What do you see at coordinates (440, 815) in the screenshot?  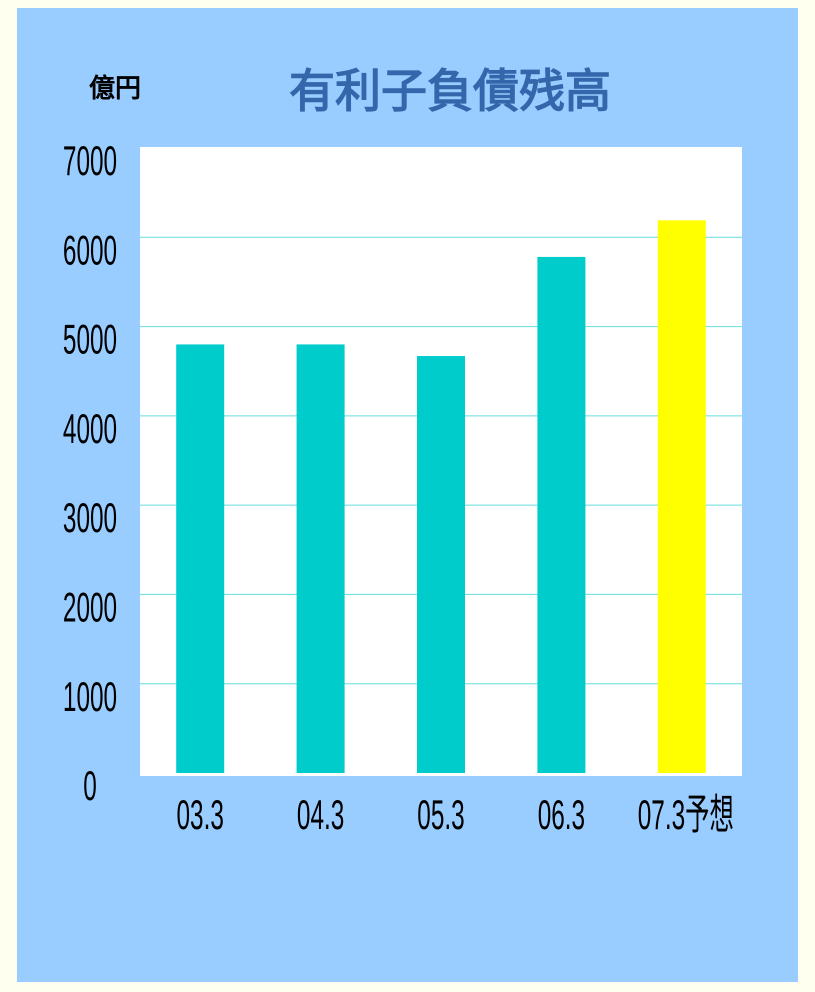 I see `x-tick-label: 05.3` at bounding box center [440, 815].